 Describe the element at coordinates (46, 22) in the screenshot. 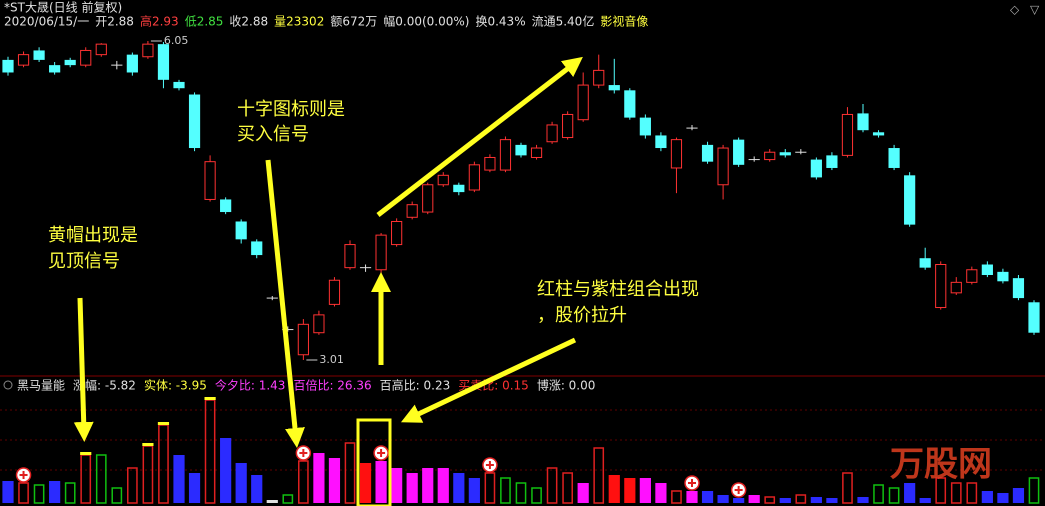

I see `header-item: 2020/06/15/一` at that location.